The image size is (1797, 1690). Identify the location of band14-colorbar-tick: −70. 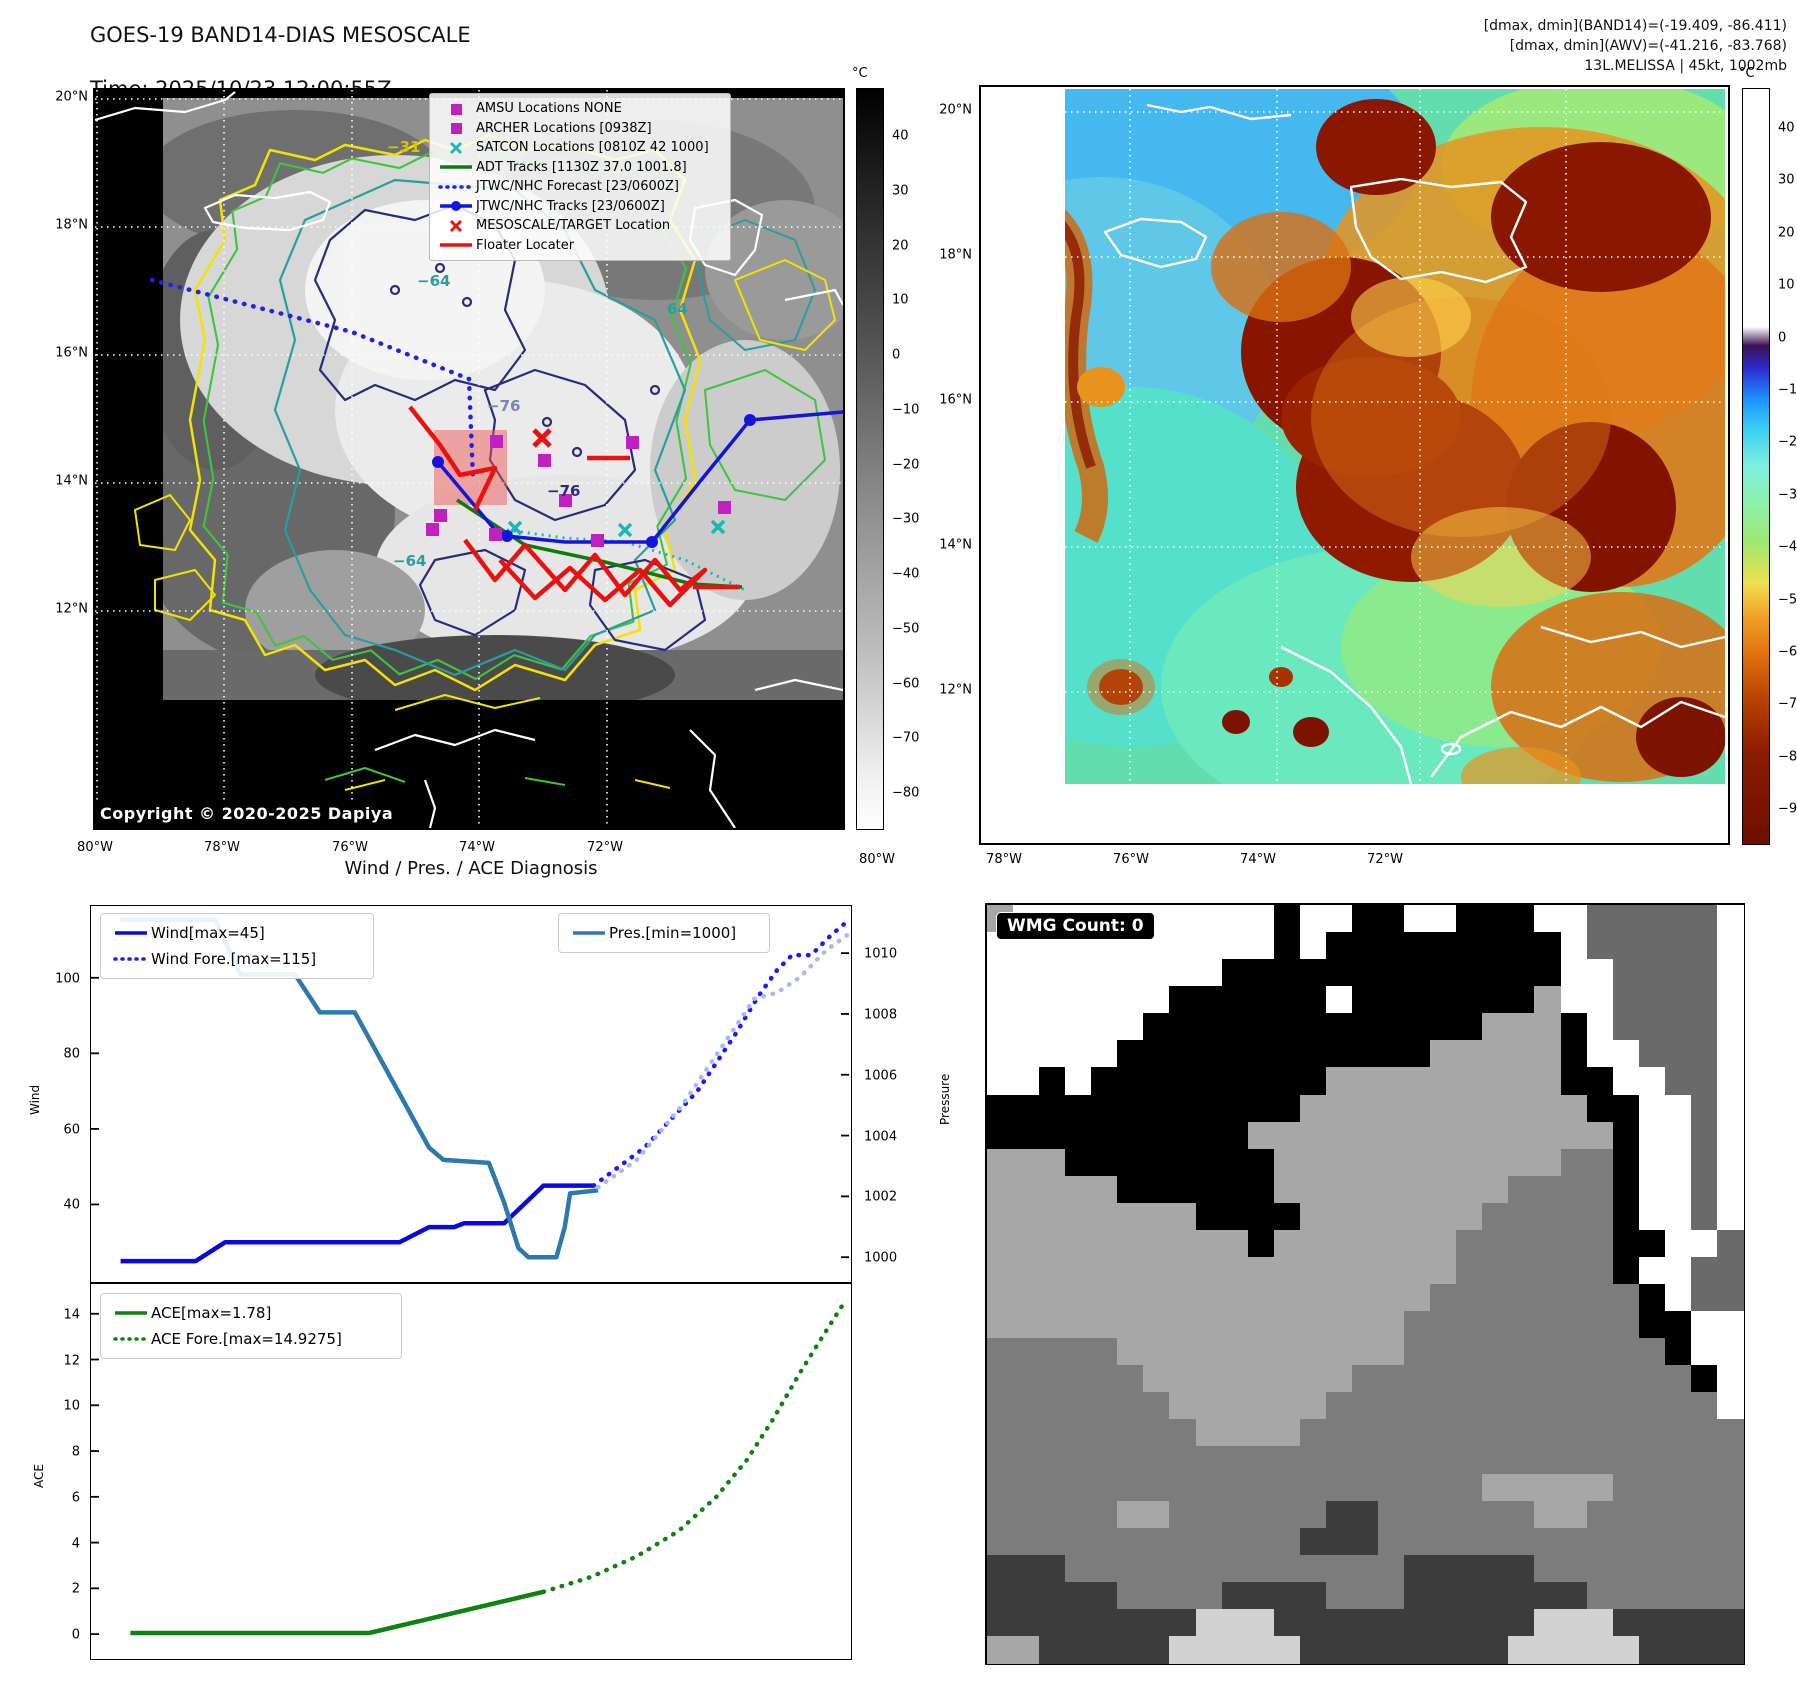
(906, 738).